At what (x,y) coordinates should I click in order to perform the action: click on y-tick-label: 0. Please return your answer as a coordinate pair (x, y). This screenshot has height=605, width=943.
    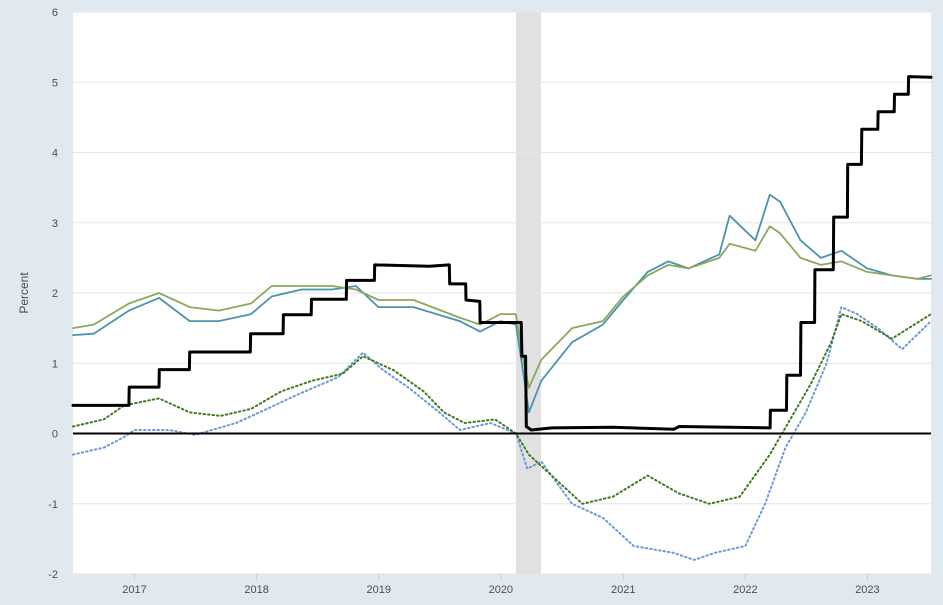
    Looking at the image, I should click on (55, 435).